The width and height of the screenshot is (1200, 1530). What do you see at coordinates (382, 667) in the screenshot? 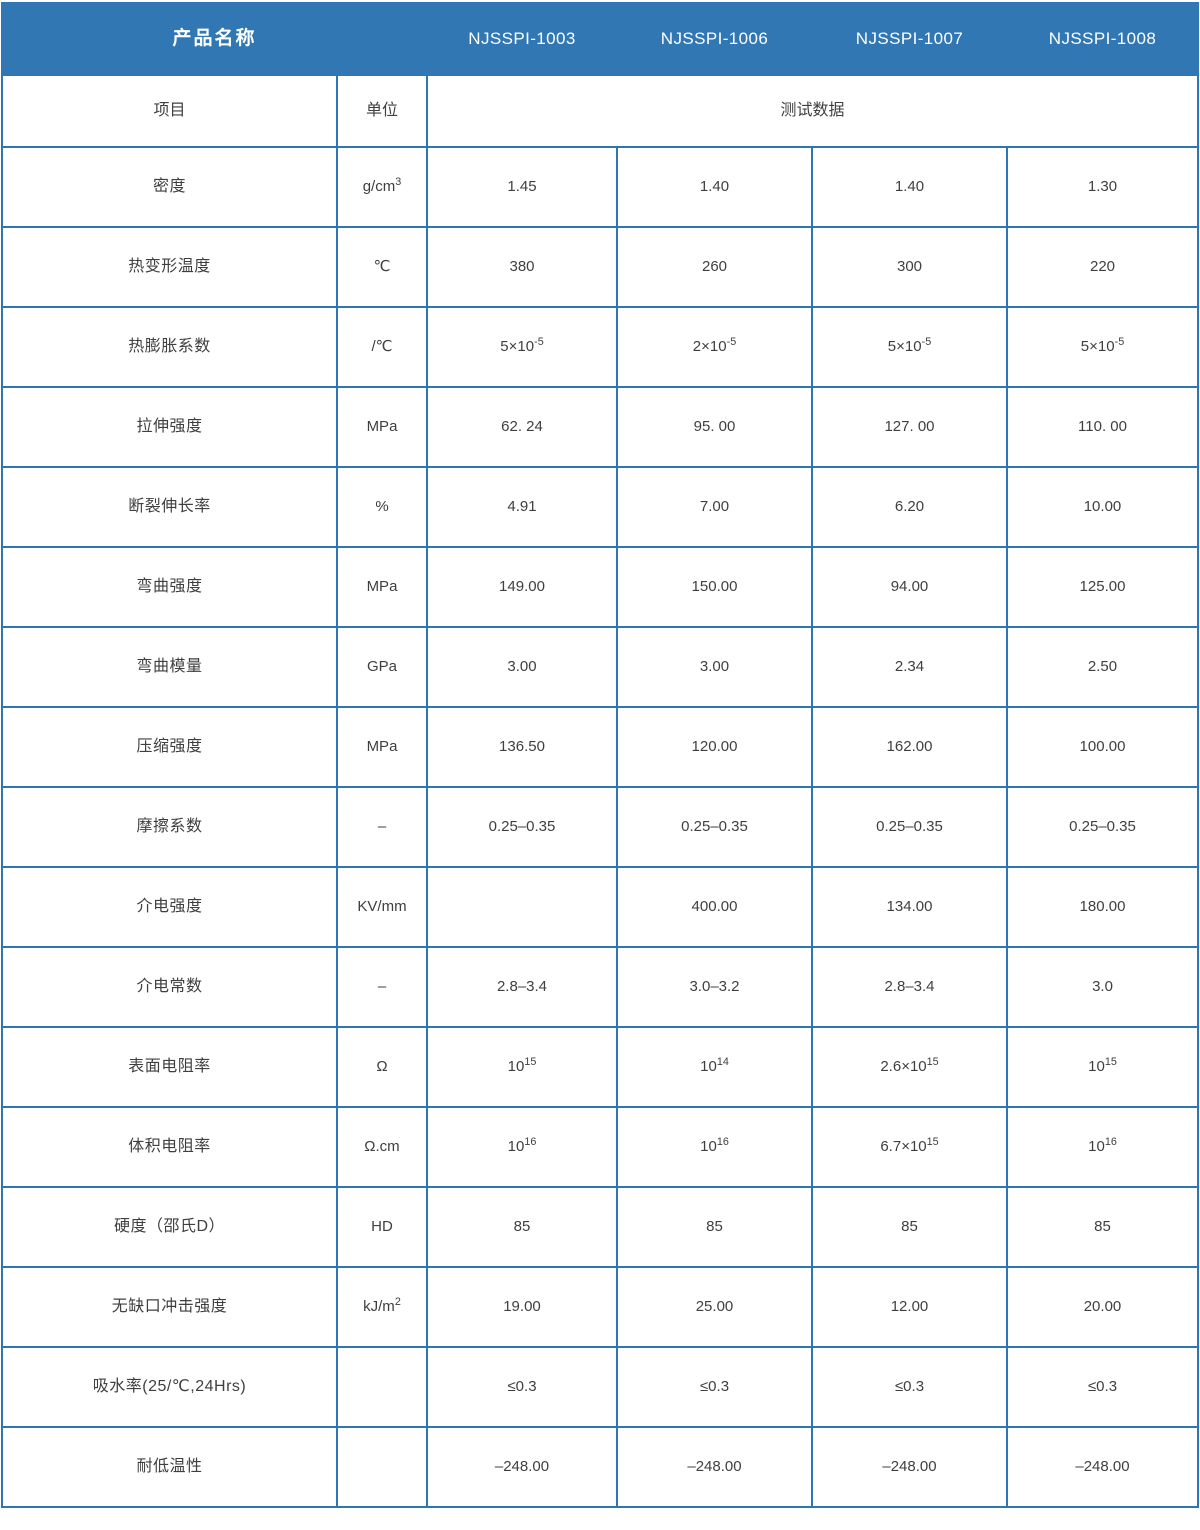
I see `cell-unit: GPa` at bounding box center [382, 667].